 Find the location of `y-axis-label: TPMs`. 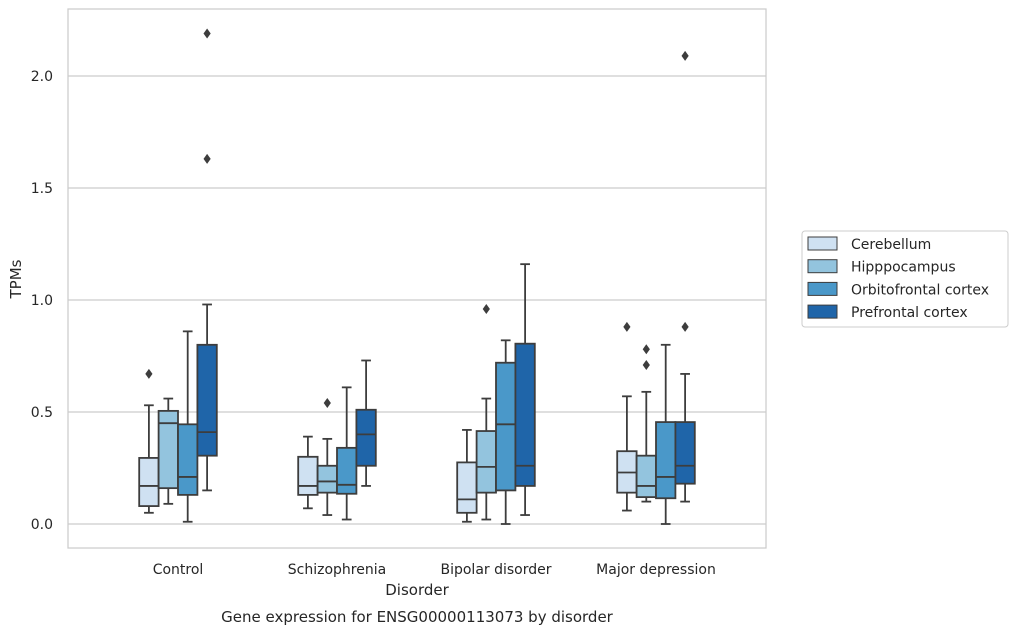

y-axis-label: TPMs is located at coordinates (16, 279).